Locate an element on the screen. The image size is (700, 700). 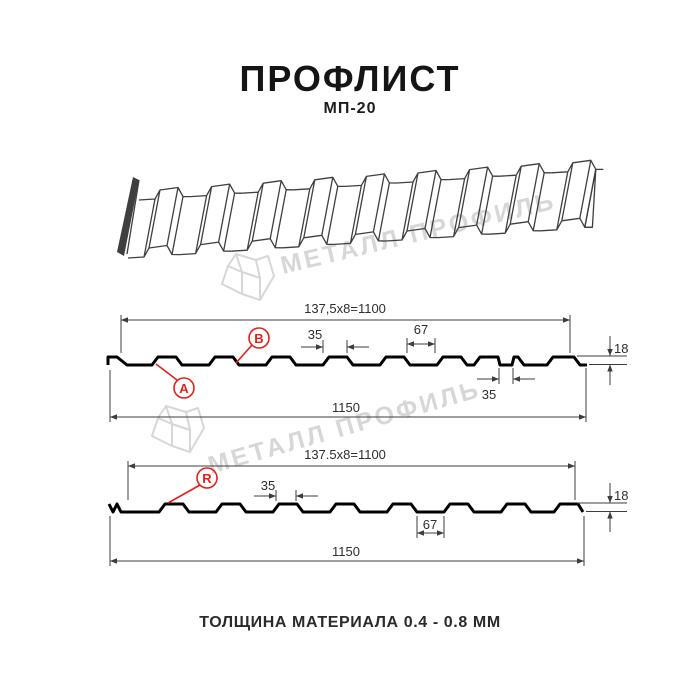
callout-a-label: A is located at coordinates (184, 388).